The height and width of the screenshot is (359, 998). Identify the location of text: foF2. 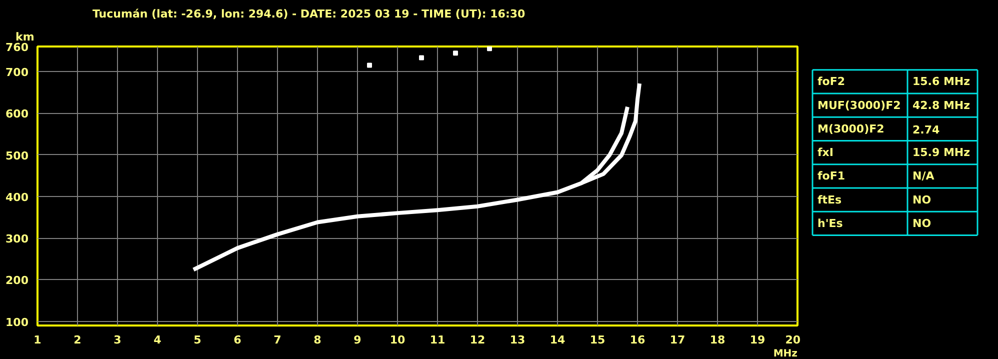
(832, 81).